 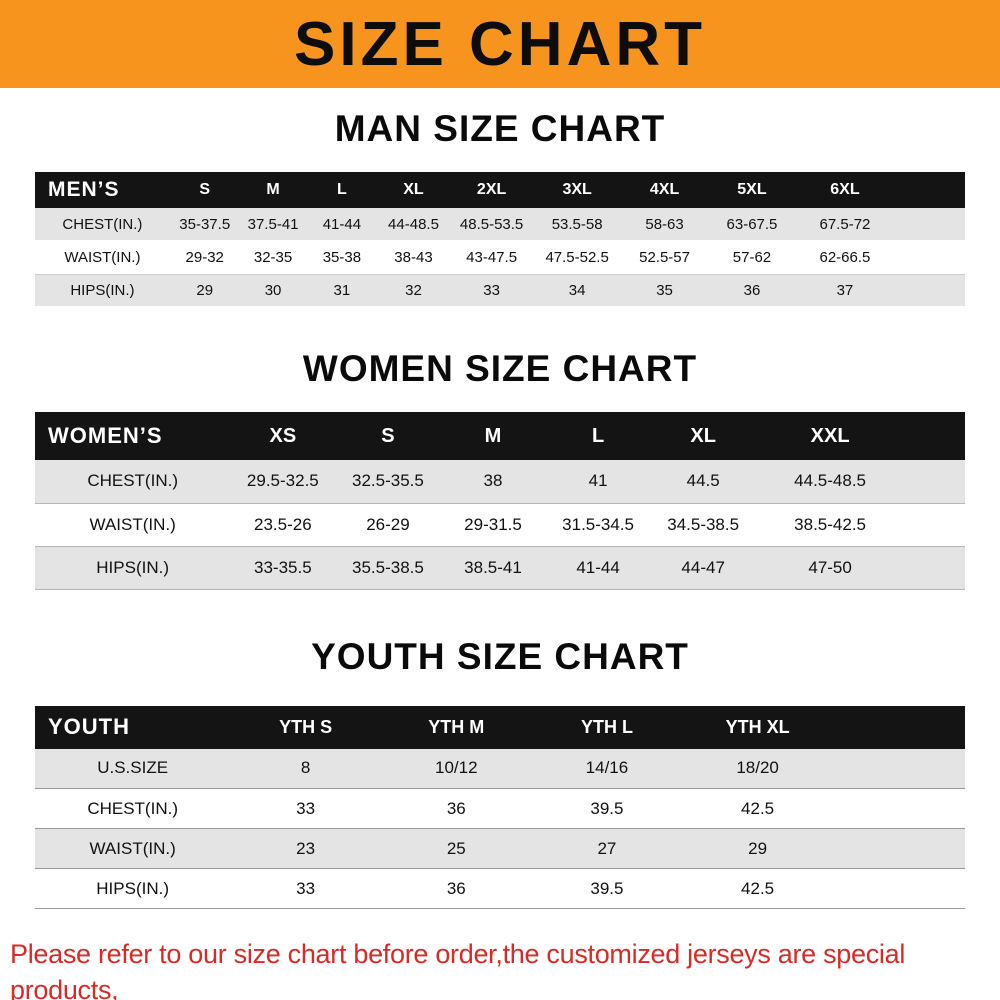 What do you see at coordinates (598, 482) in the screenshot?
I see `value-cell: 41` at bounding box center [598, 482].